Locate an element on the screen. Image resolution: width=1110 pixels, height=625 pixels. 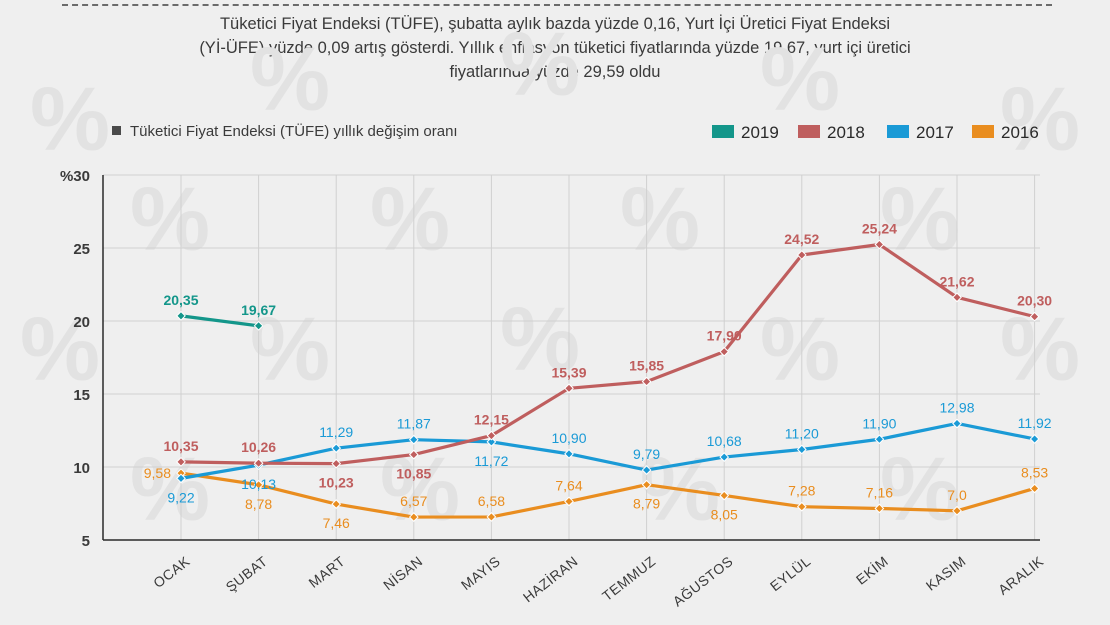
data-point-2019 is located at coordinates (258, 325).